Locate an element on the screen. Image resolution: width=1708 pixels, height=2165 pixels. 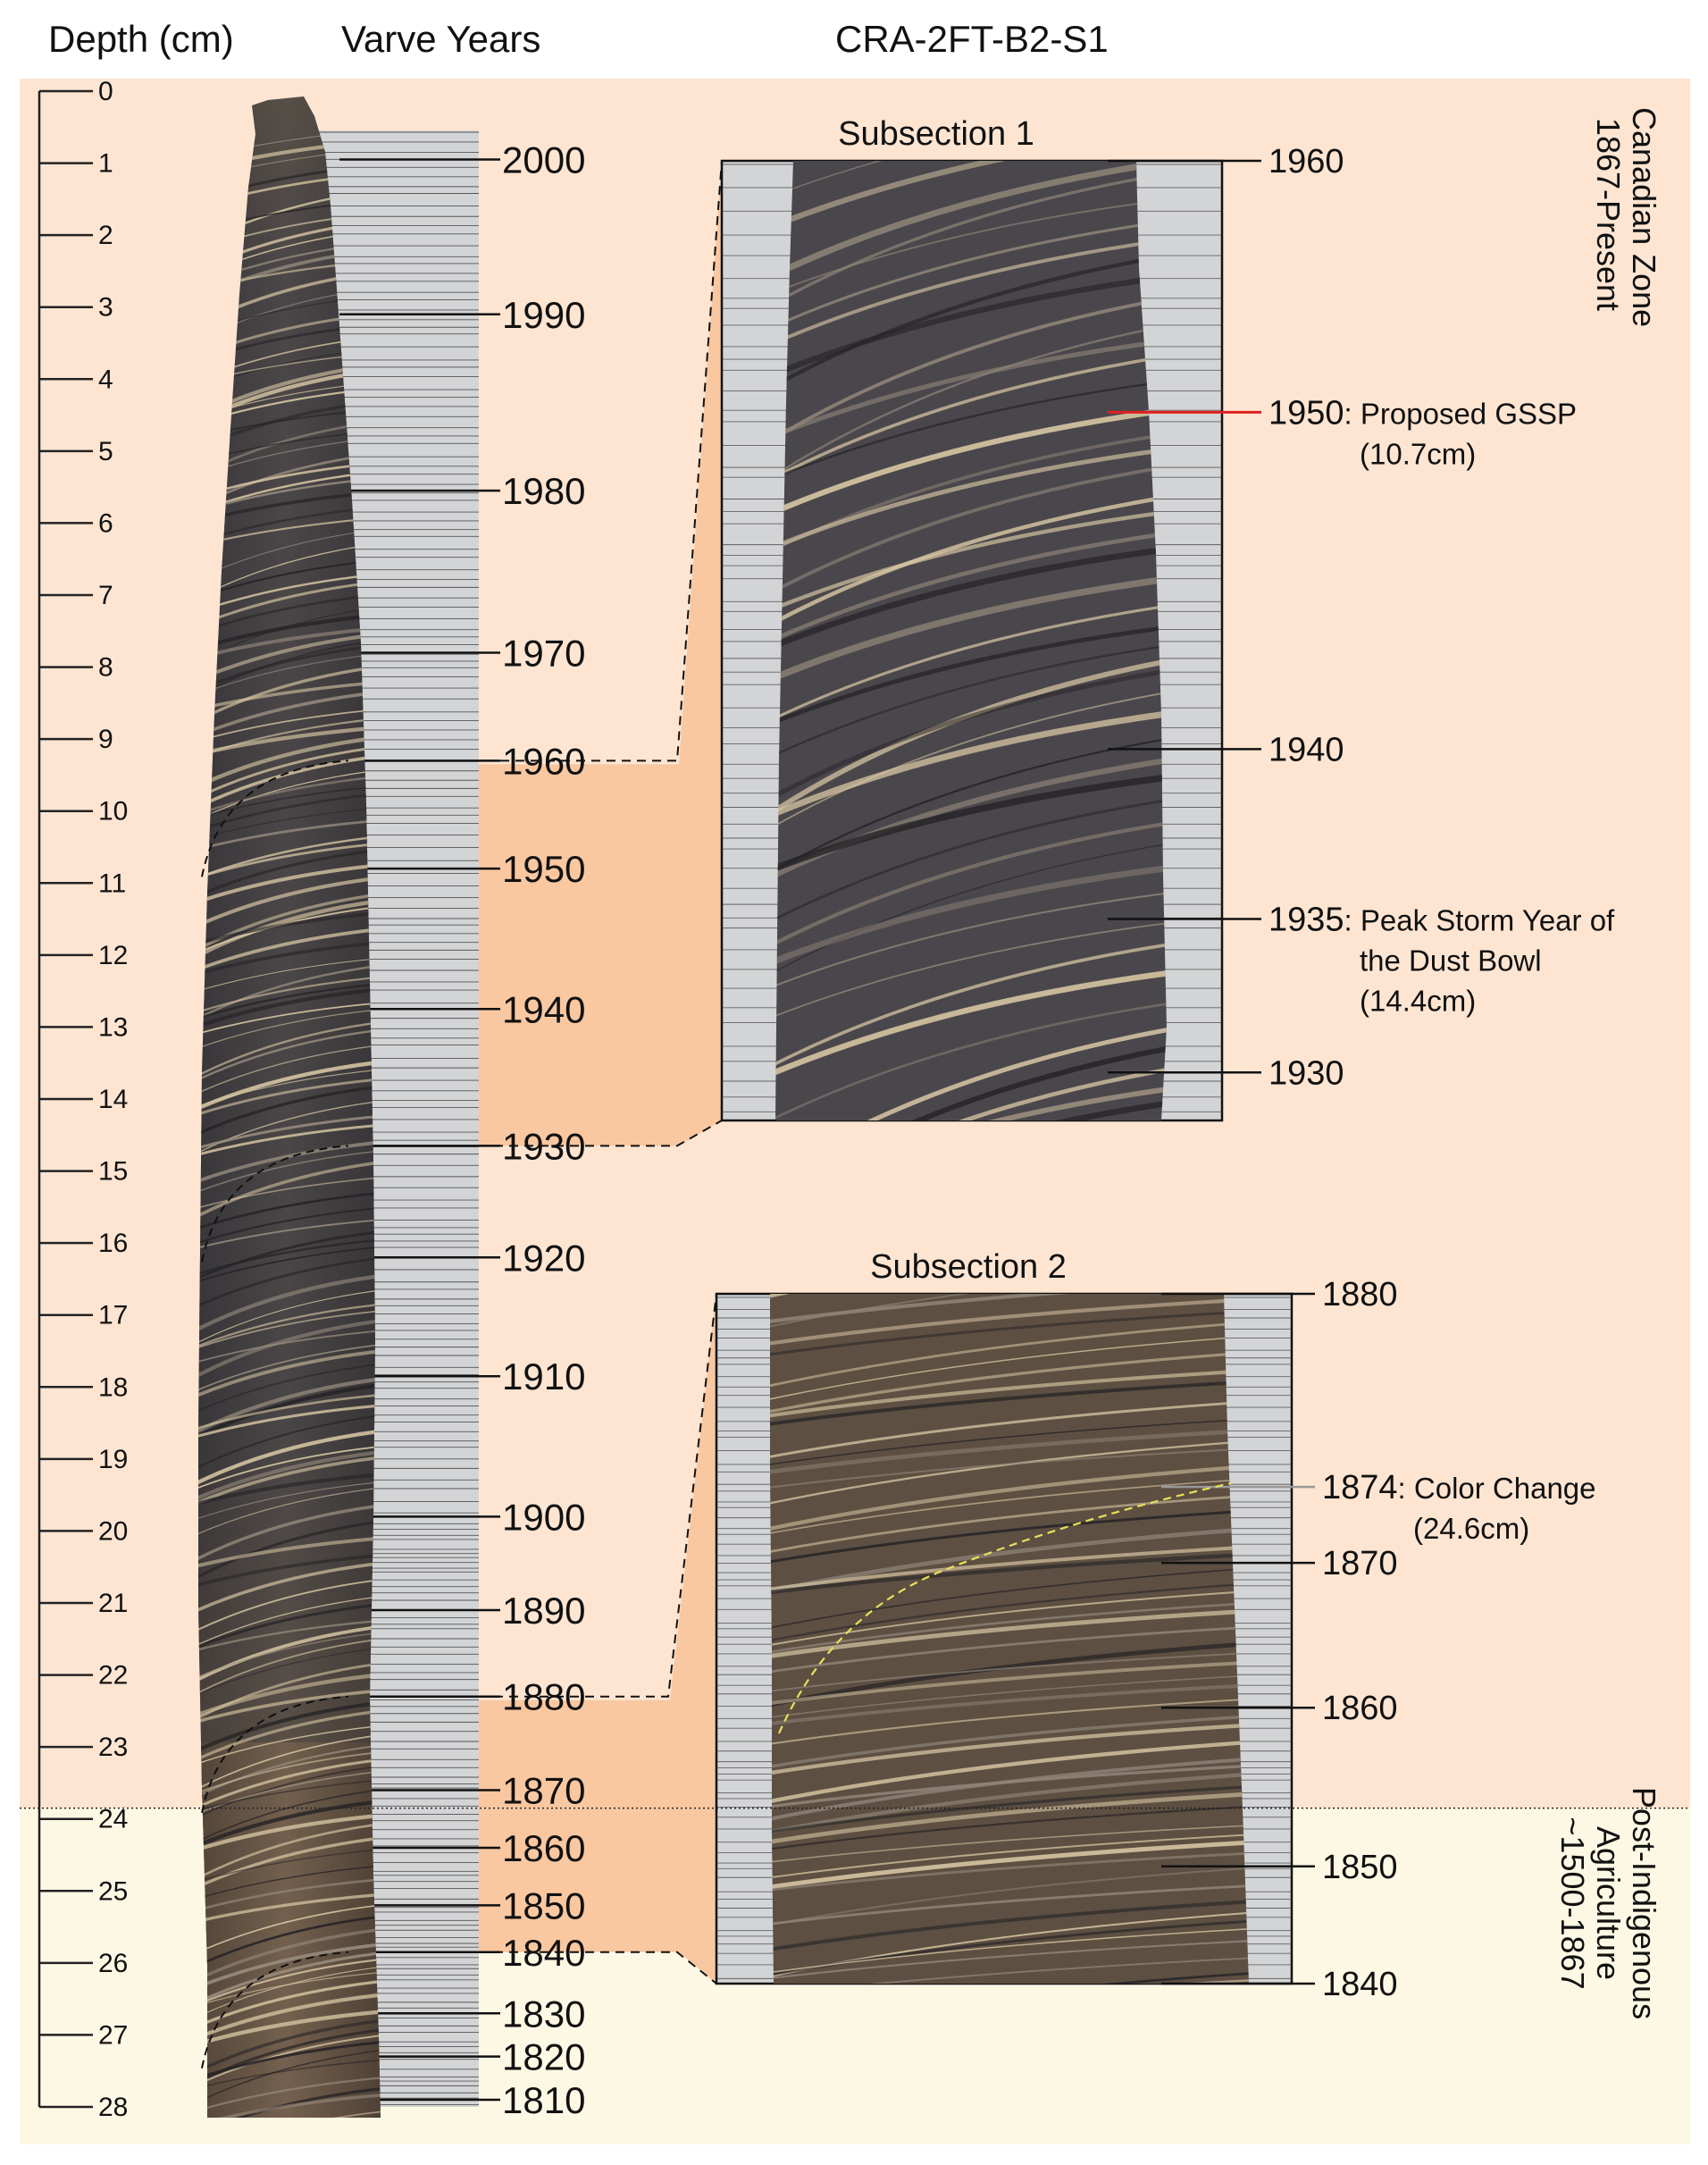
zone-label-canadian: Canadian Zone 1867-Present is located at coordinates (1626, 217).